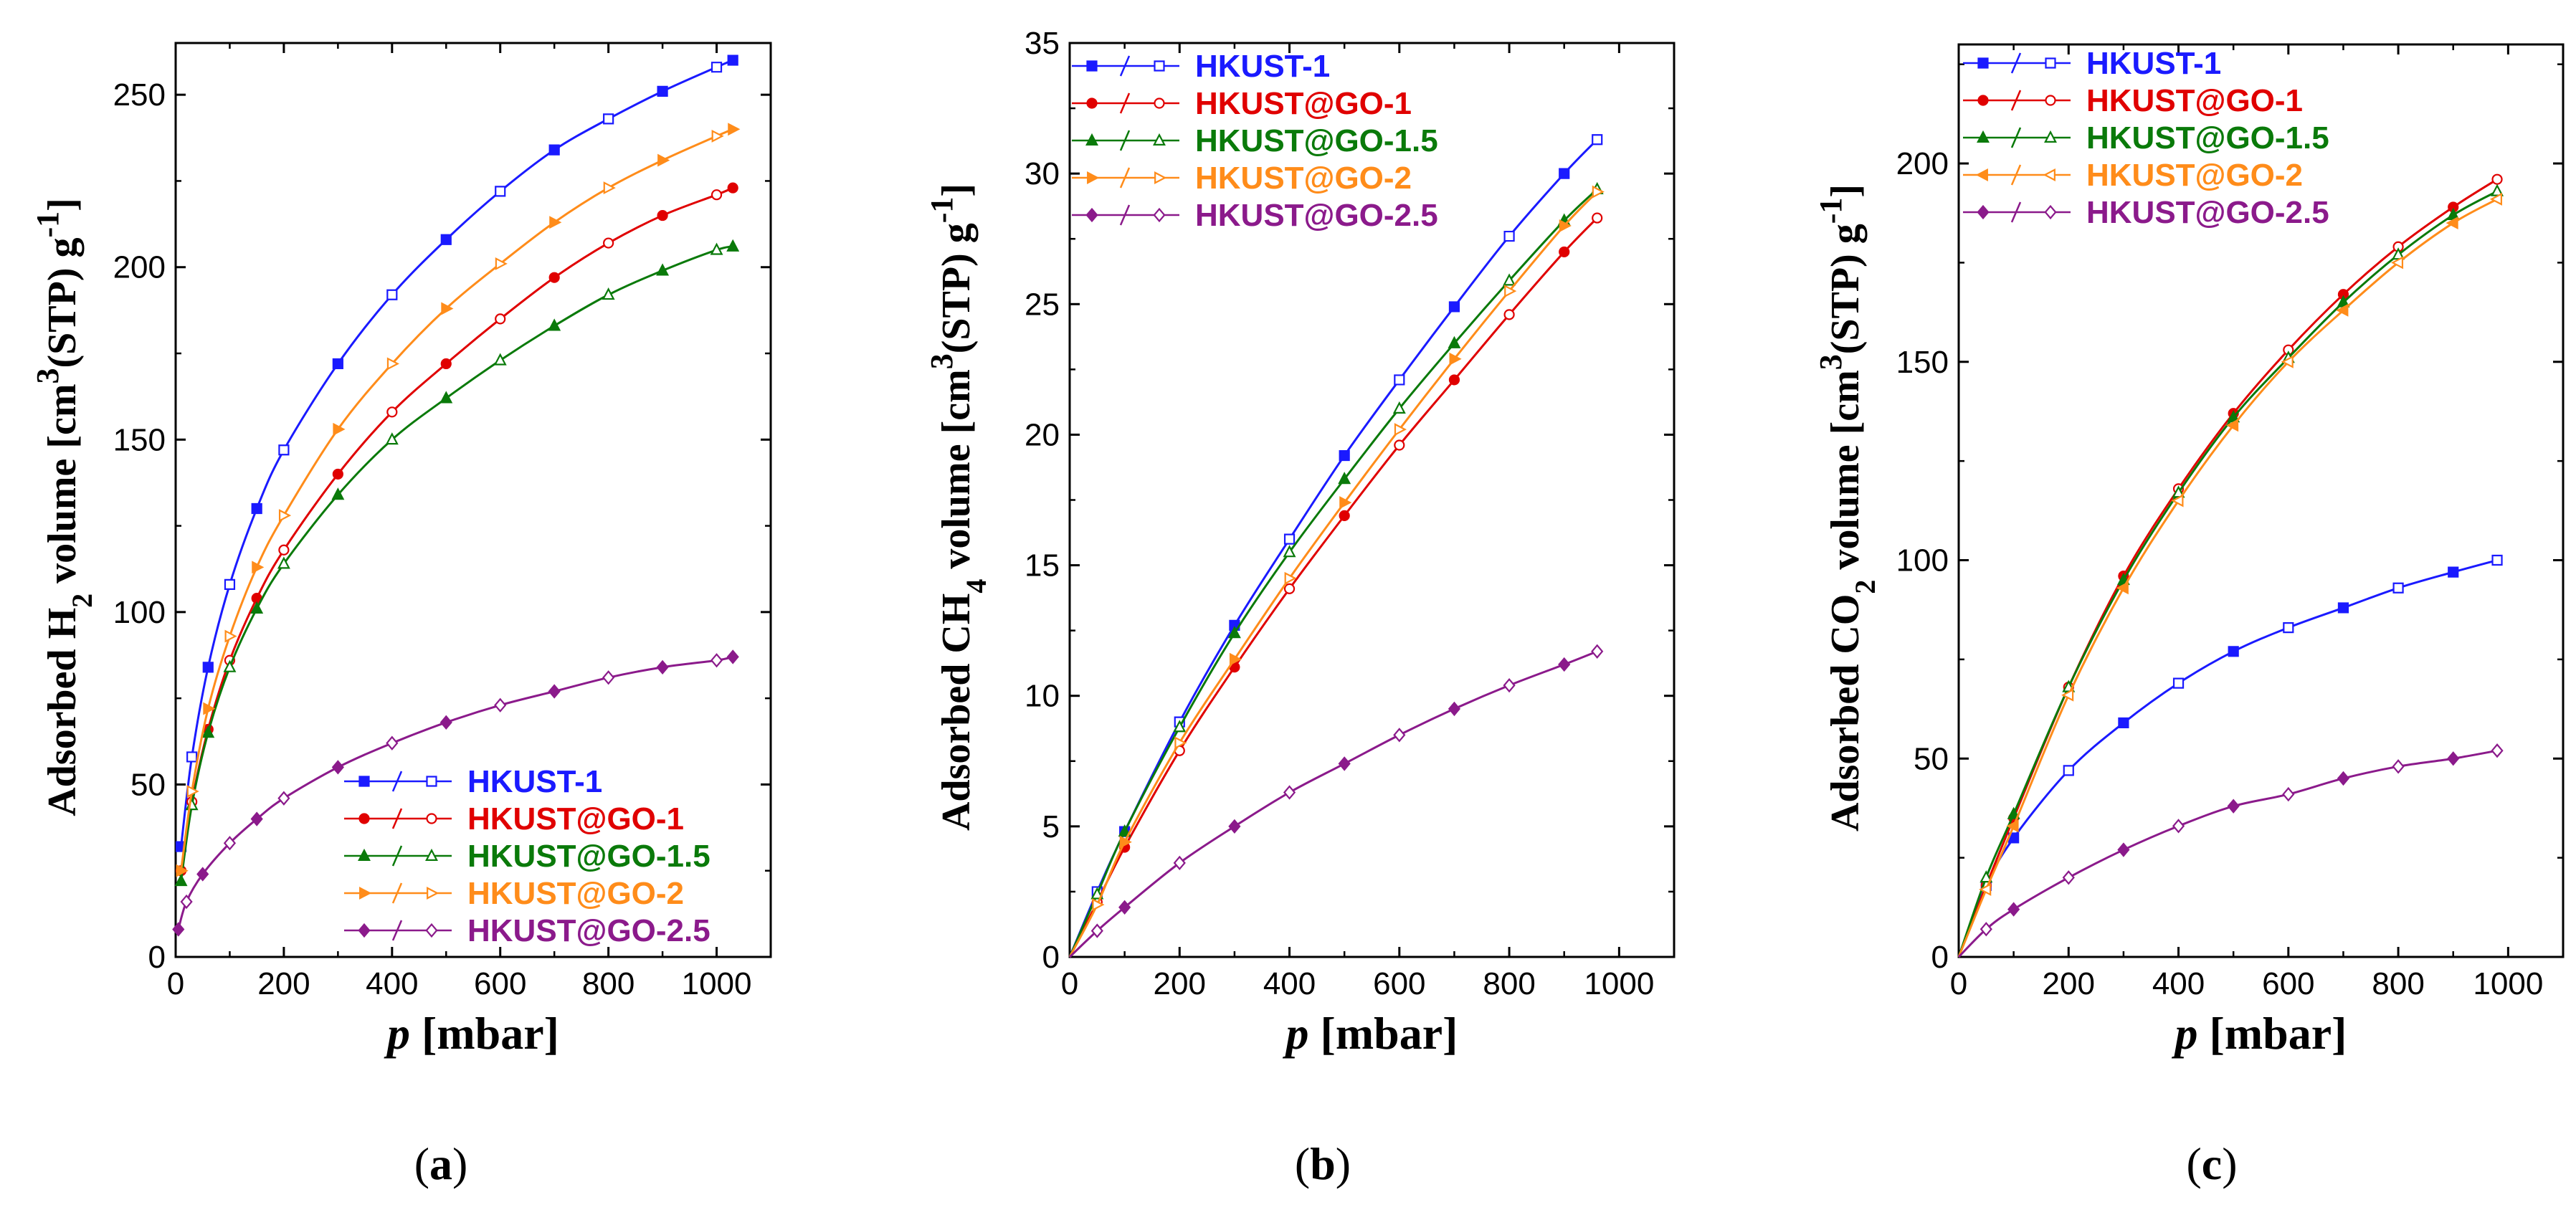 The width and height of the screenshot is (2576, 1220). What do you see at coordinates (1323, 1163) in the screenshot?
I see `panel-label-letter: b` at bounding box center [1323, 1163].